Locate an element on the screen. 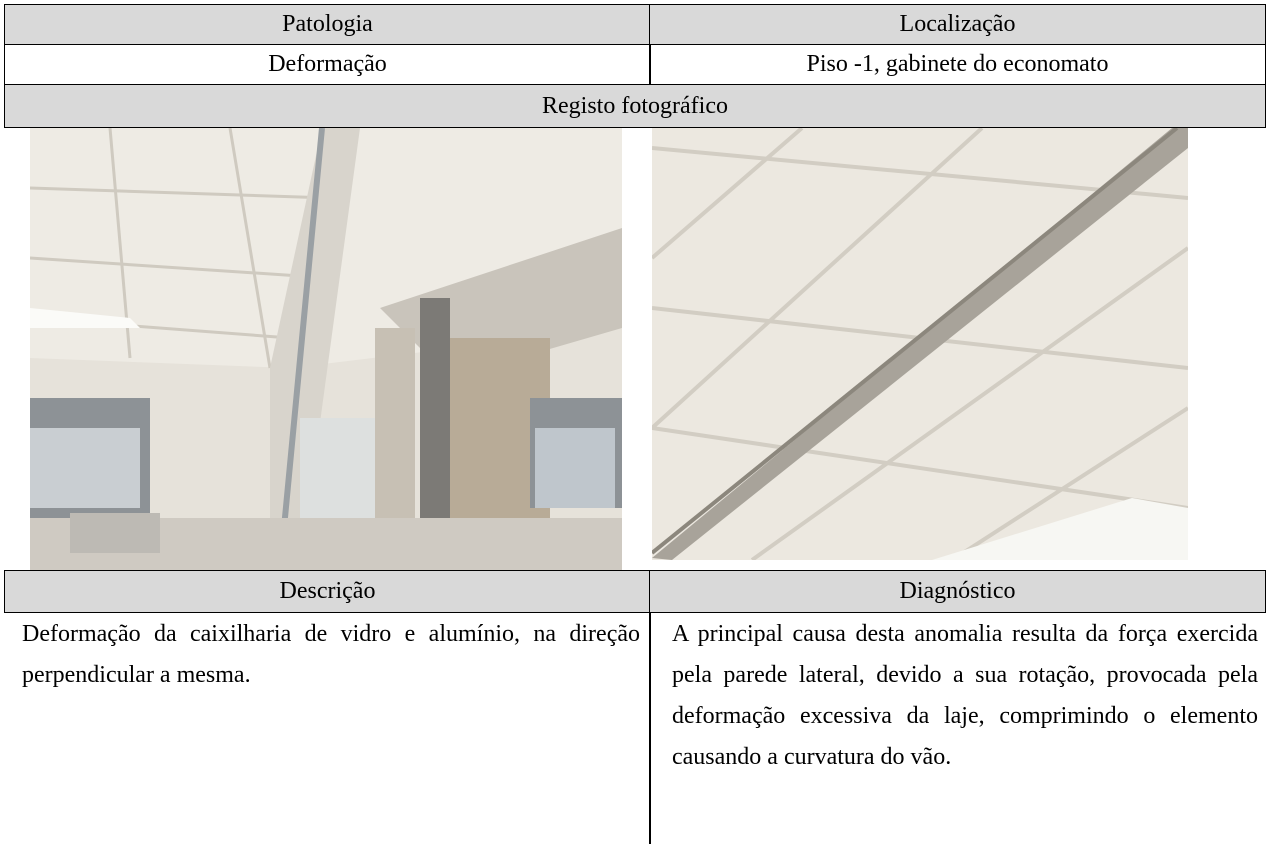  section-header: Diagnóstico is located at coordinates (957, 591).